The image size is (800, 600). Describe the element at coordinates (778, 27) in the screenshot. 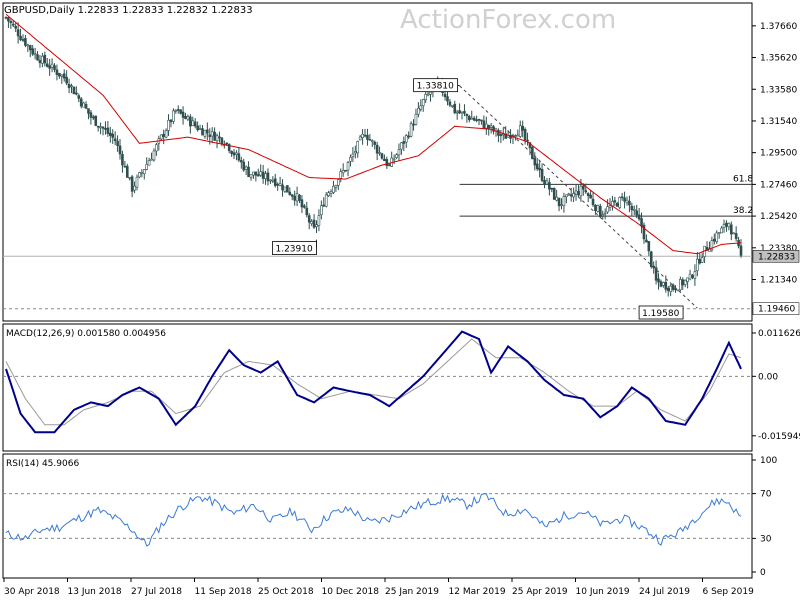

I see `price-tick-label: 1.37660` at that location.